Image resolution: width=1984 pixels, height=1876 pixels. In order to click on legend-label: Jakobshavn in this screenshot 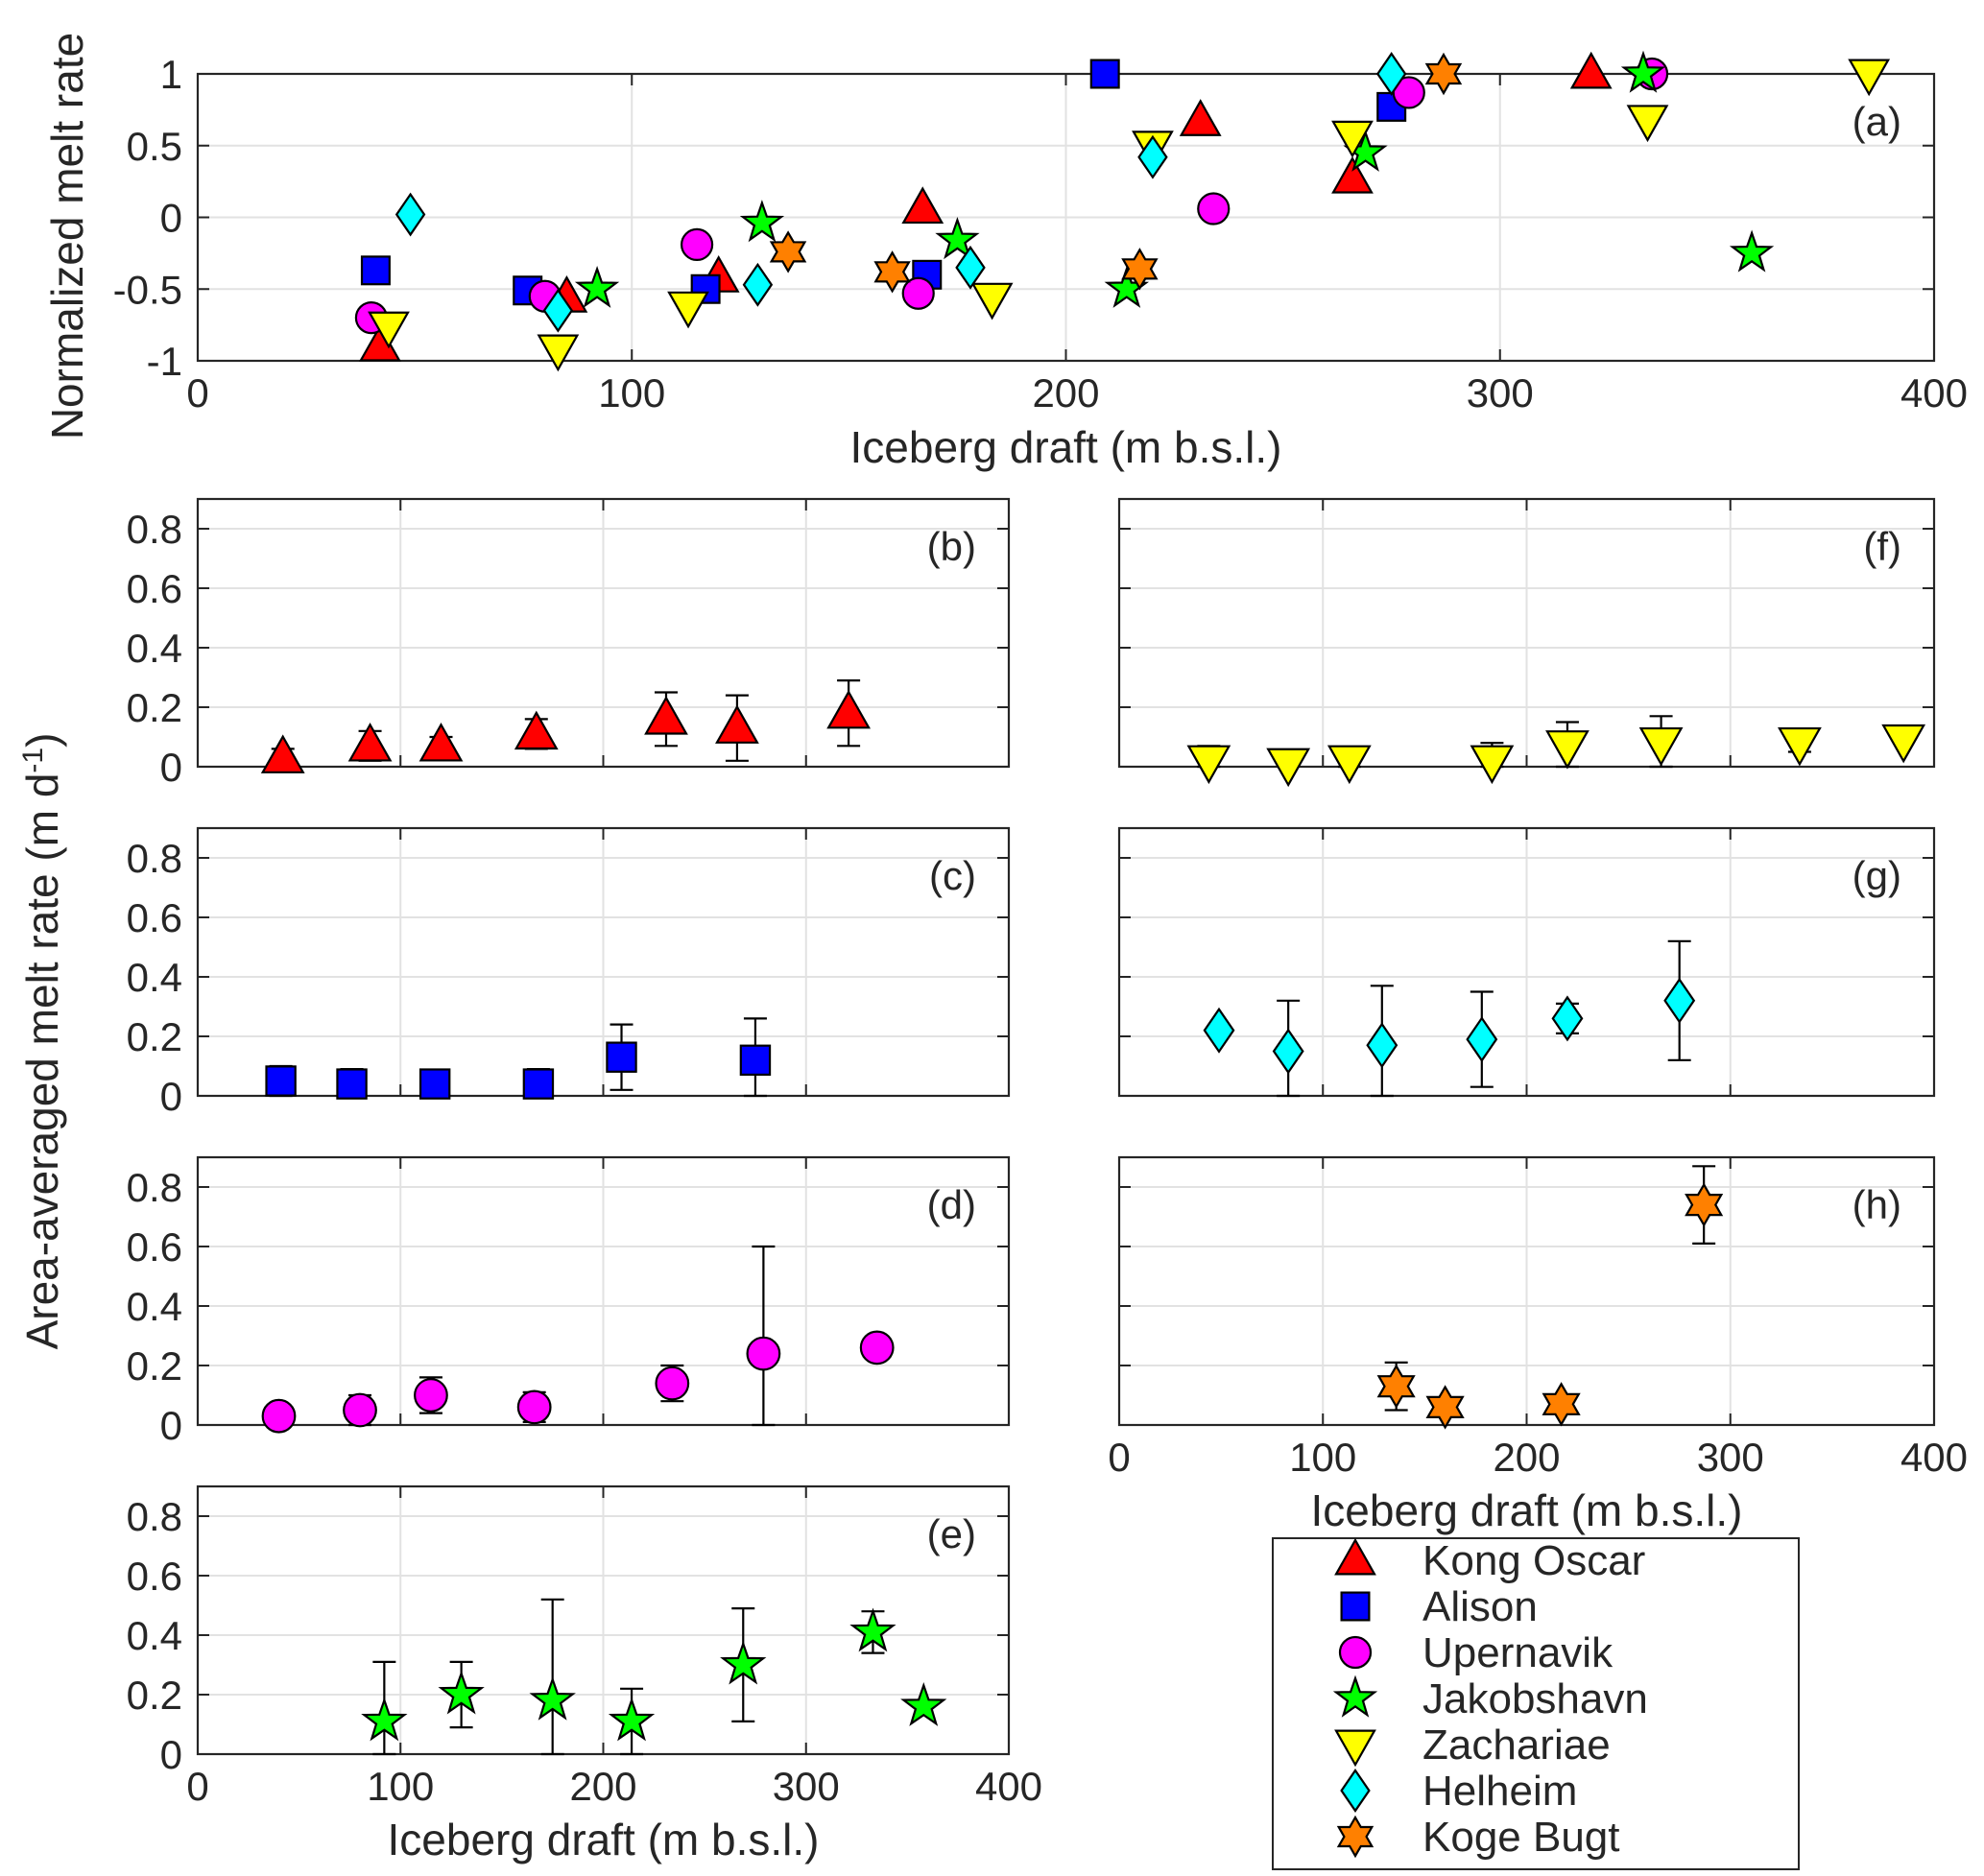, I will do `click(1535, 1698)`.